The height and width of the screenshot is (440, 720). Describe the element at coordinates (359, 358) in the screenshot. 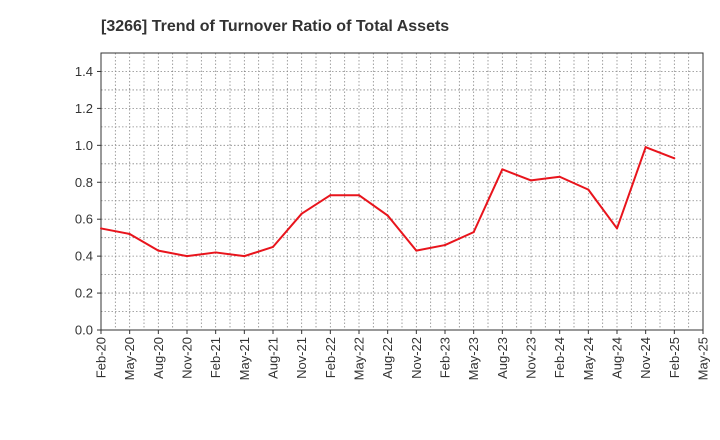

I see `x-tick-label: May-22` at that location.